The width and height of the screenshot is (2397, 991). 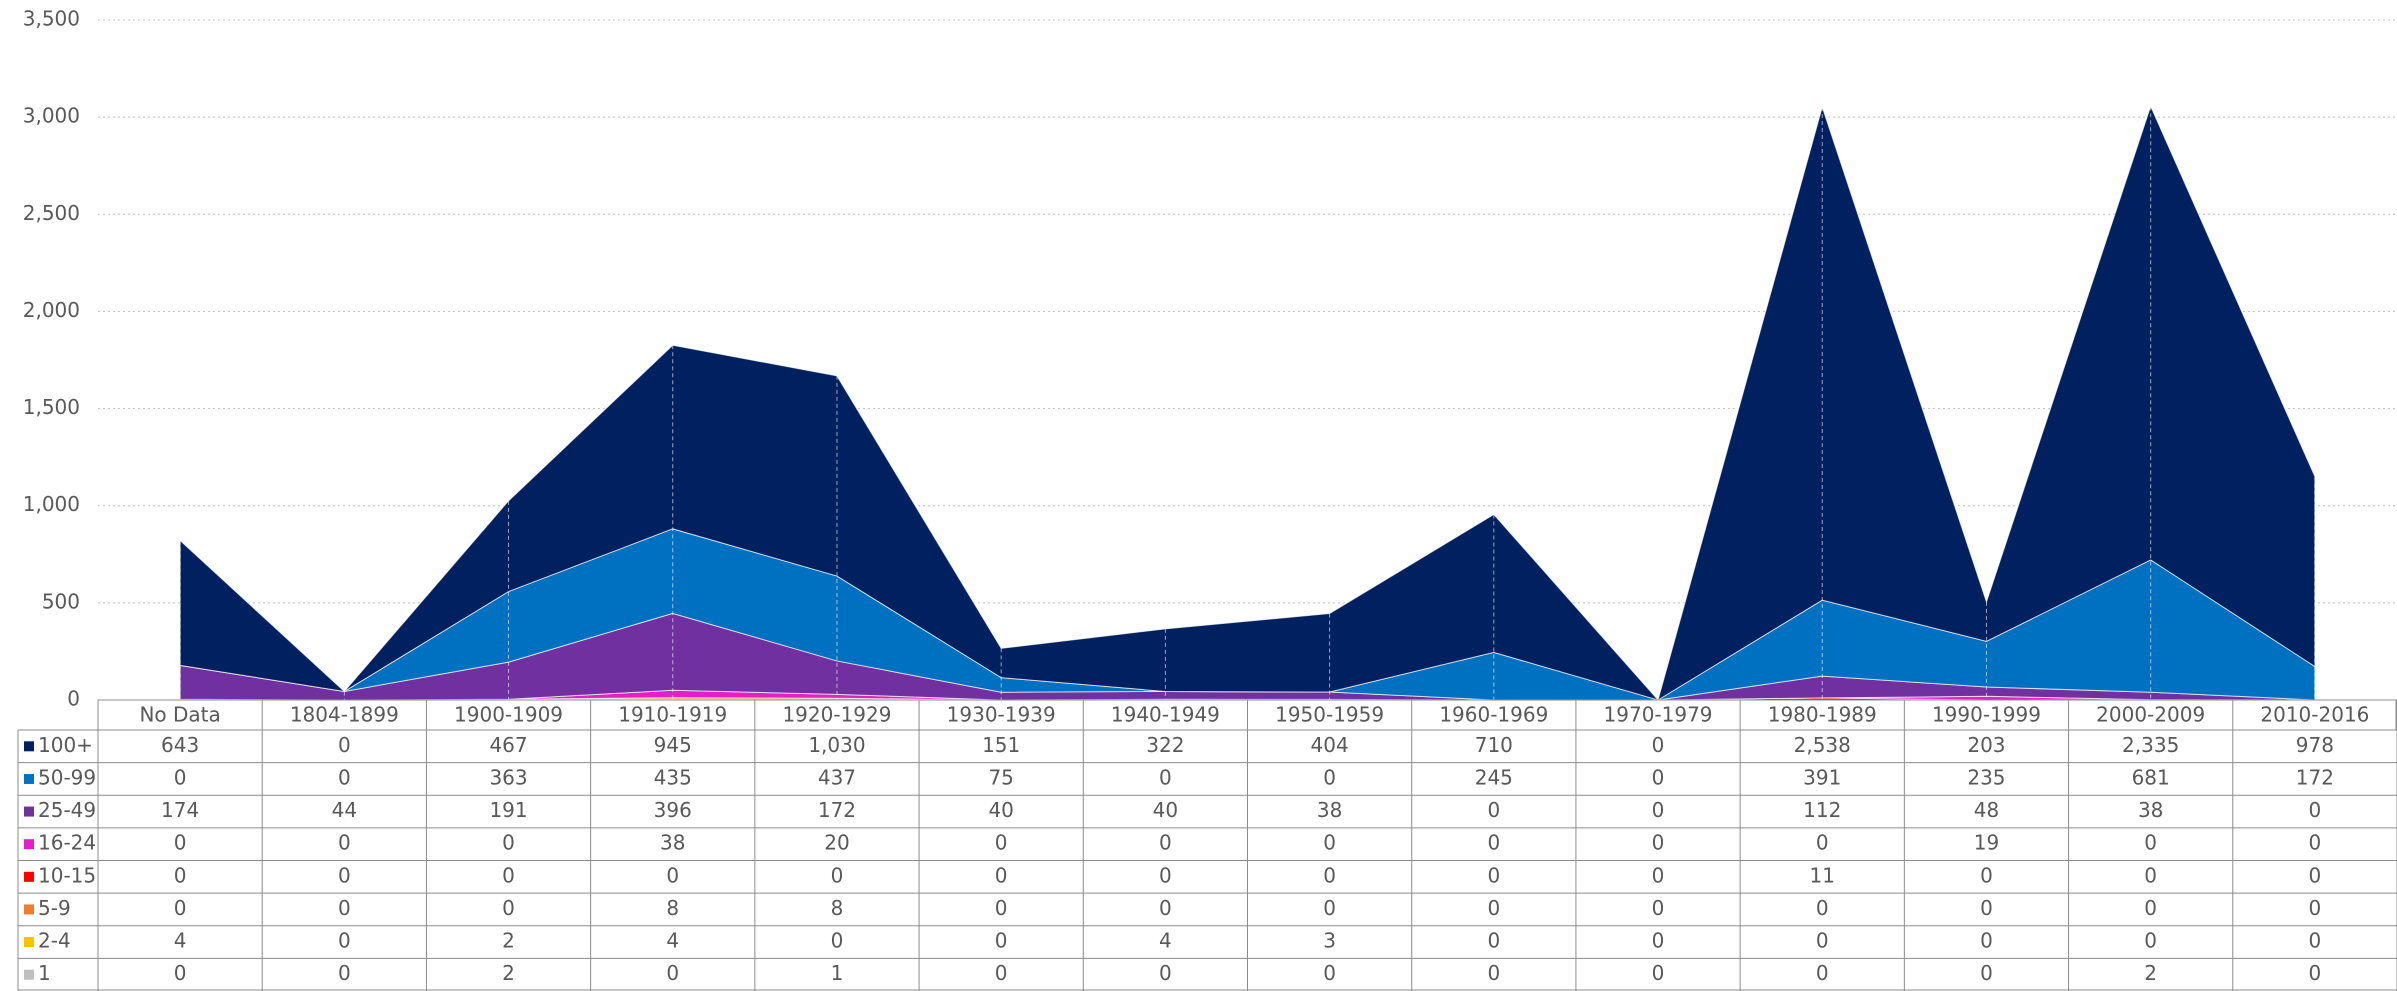 I want to click on legend-label: 50-99, so click(x=67, y=777).